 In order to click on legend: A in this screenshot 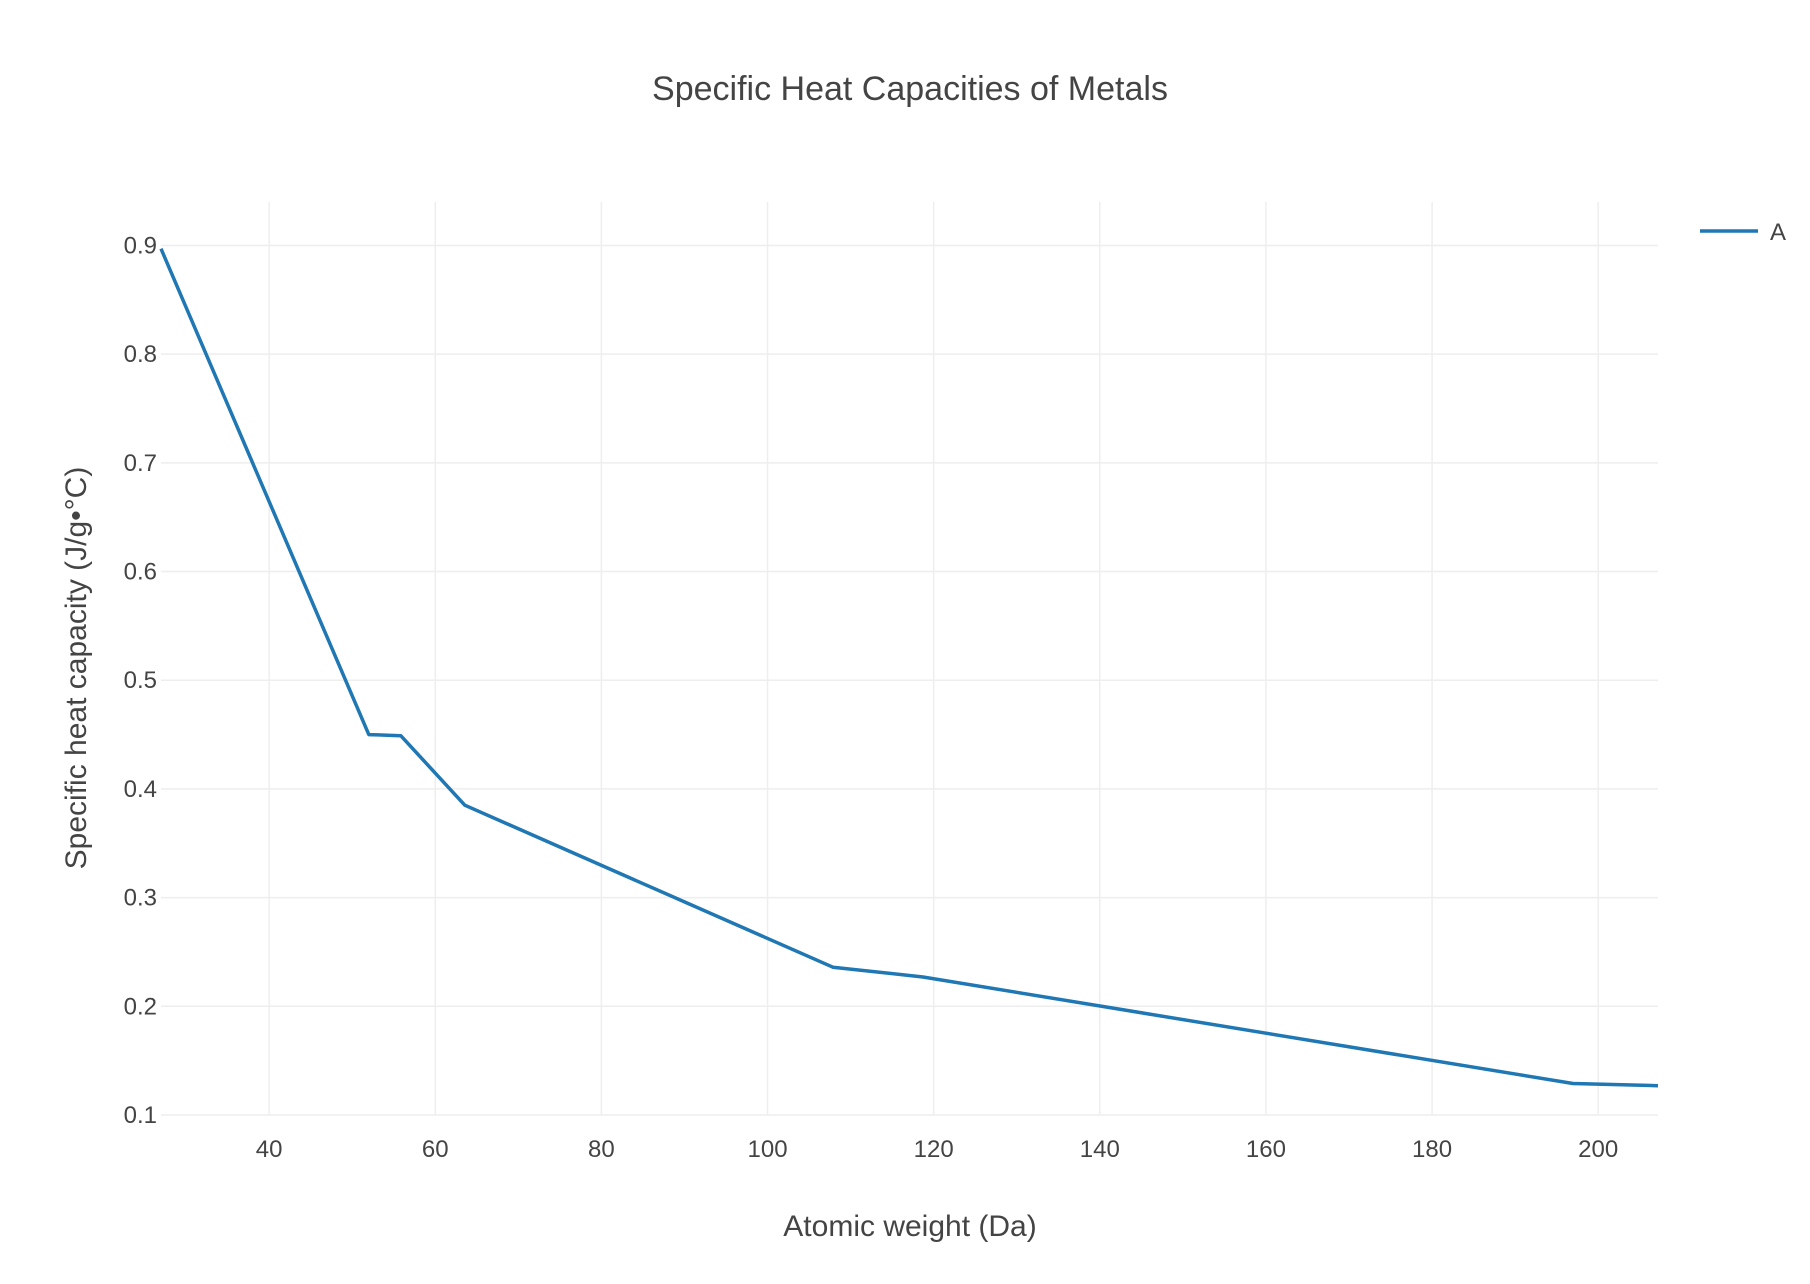, I will do `click(1743, 232)`.